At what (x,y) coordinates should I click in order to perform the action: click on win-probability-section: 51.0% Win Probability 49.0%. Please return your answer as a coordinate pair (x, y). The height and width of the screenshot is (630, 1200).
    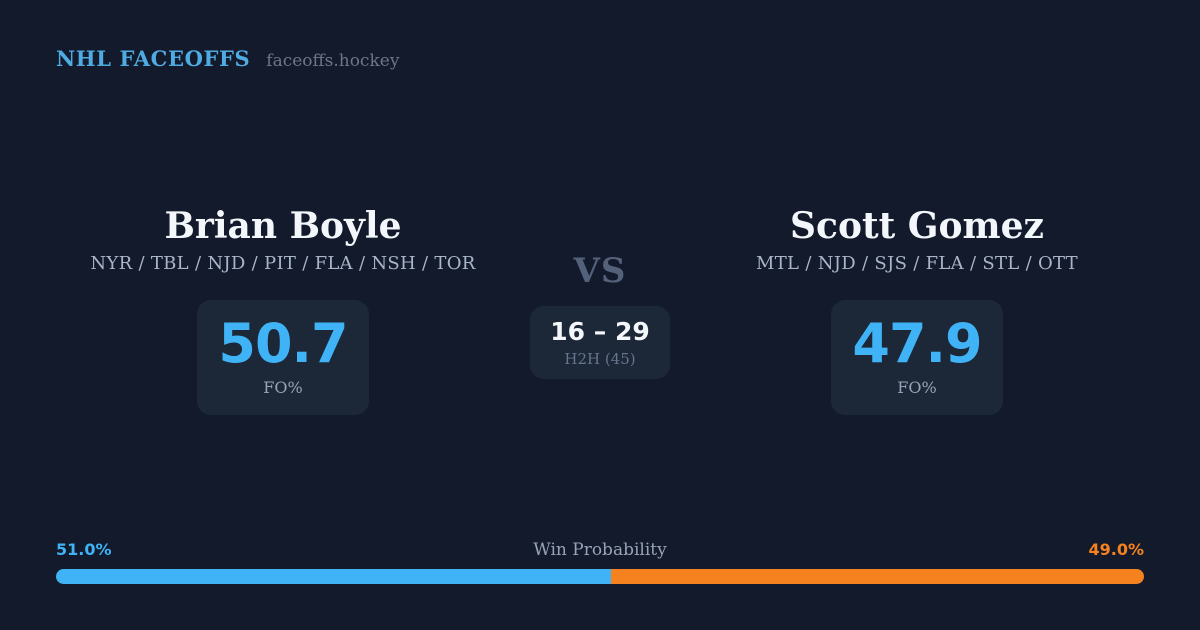
    Looking at the image, I should click on (600, 562).